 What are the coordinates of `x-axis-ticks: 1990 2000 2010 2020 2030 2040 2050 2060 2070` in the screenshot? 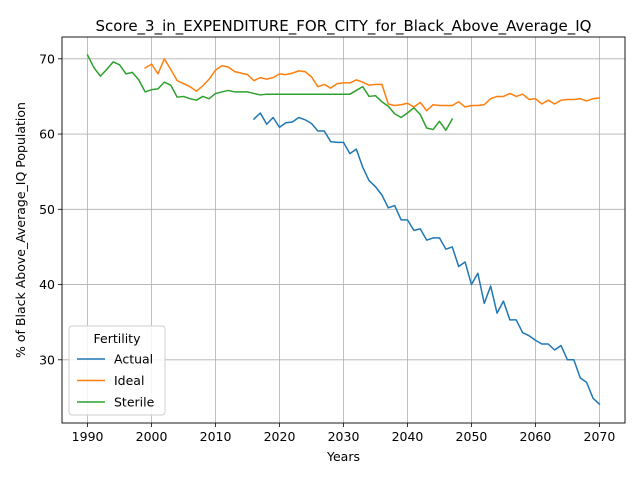 It's located at (344, 433).